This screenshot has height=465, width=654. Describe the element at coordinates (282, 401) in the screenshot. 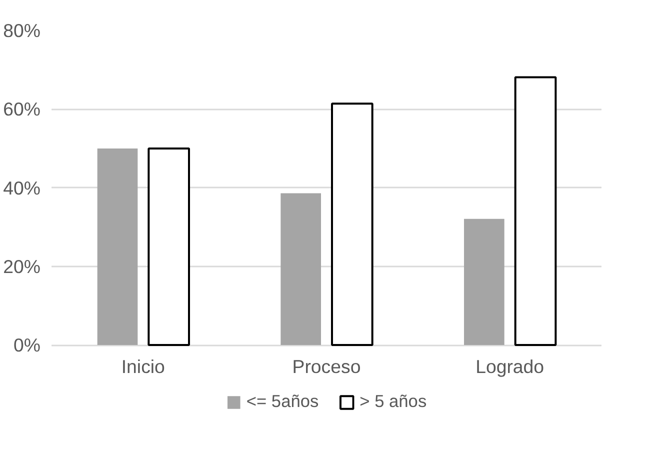

I see `legend-label: <= 5años` at that location.